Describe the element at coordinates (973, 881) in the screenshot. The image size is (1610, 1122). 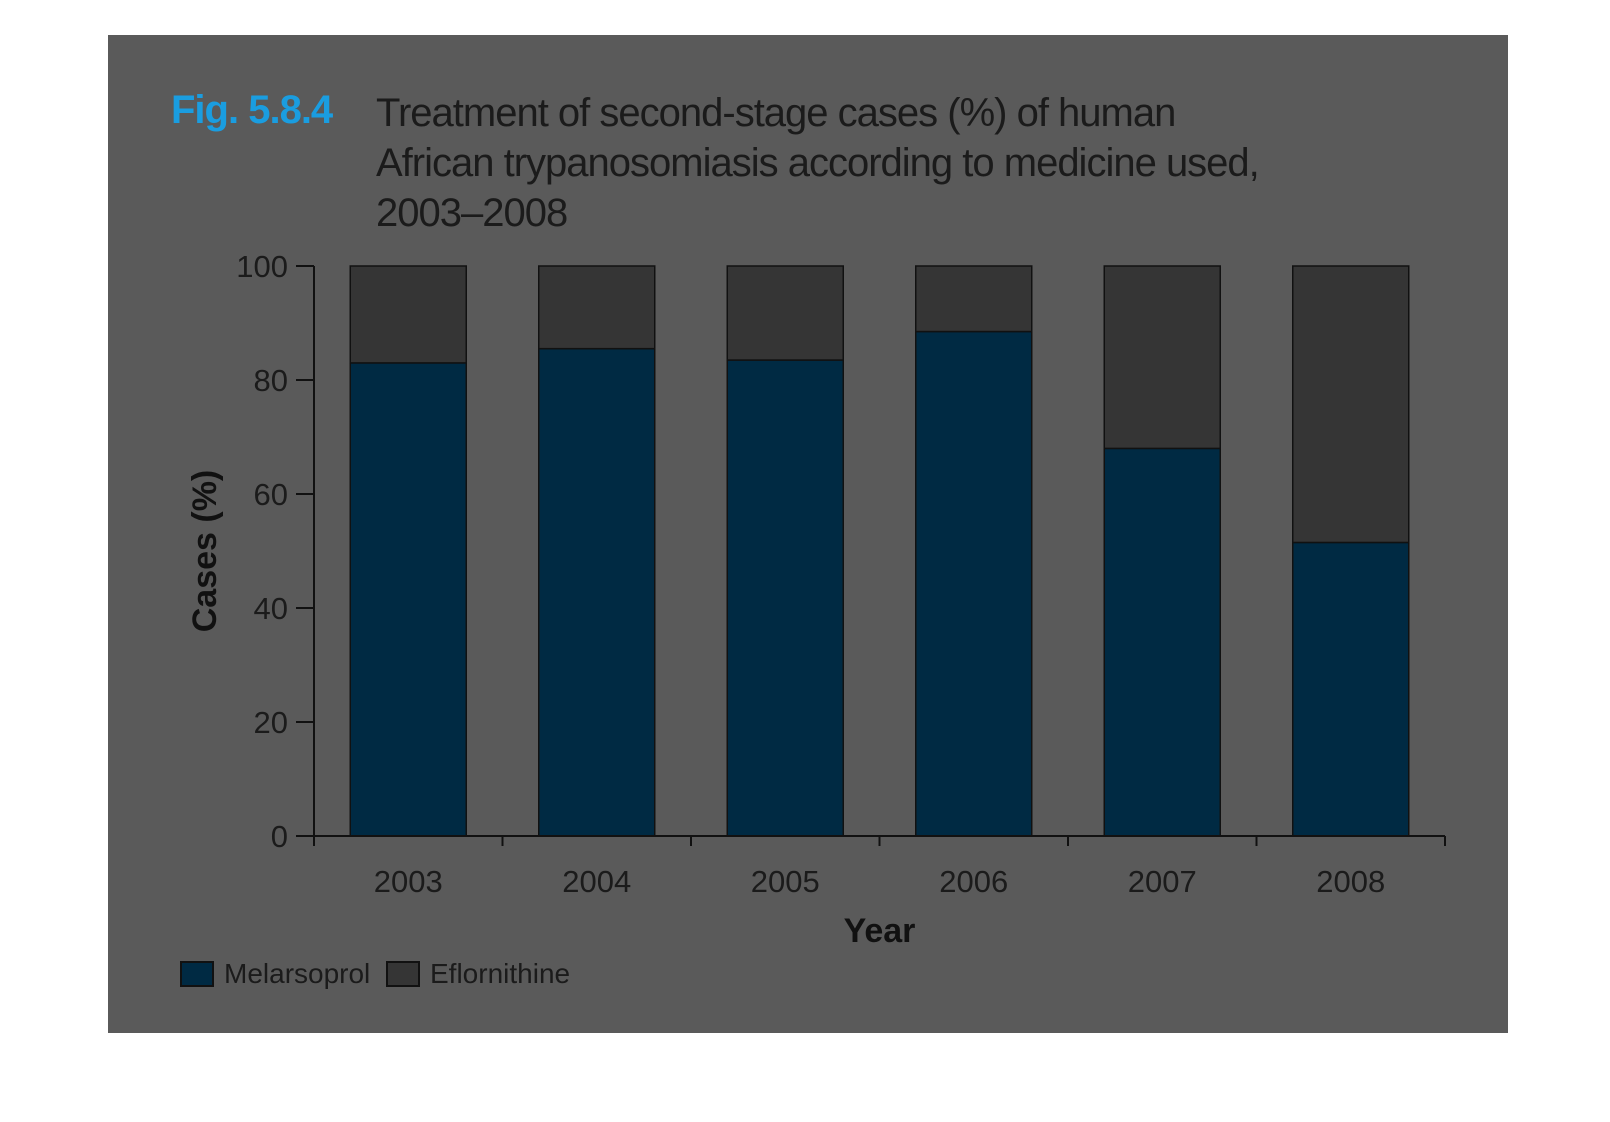
I see `x-tick-label: 2006` at that location.